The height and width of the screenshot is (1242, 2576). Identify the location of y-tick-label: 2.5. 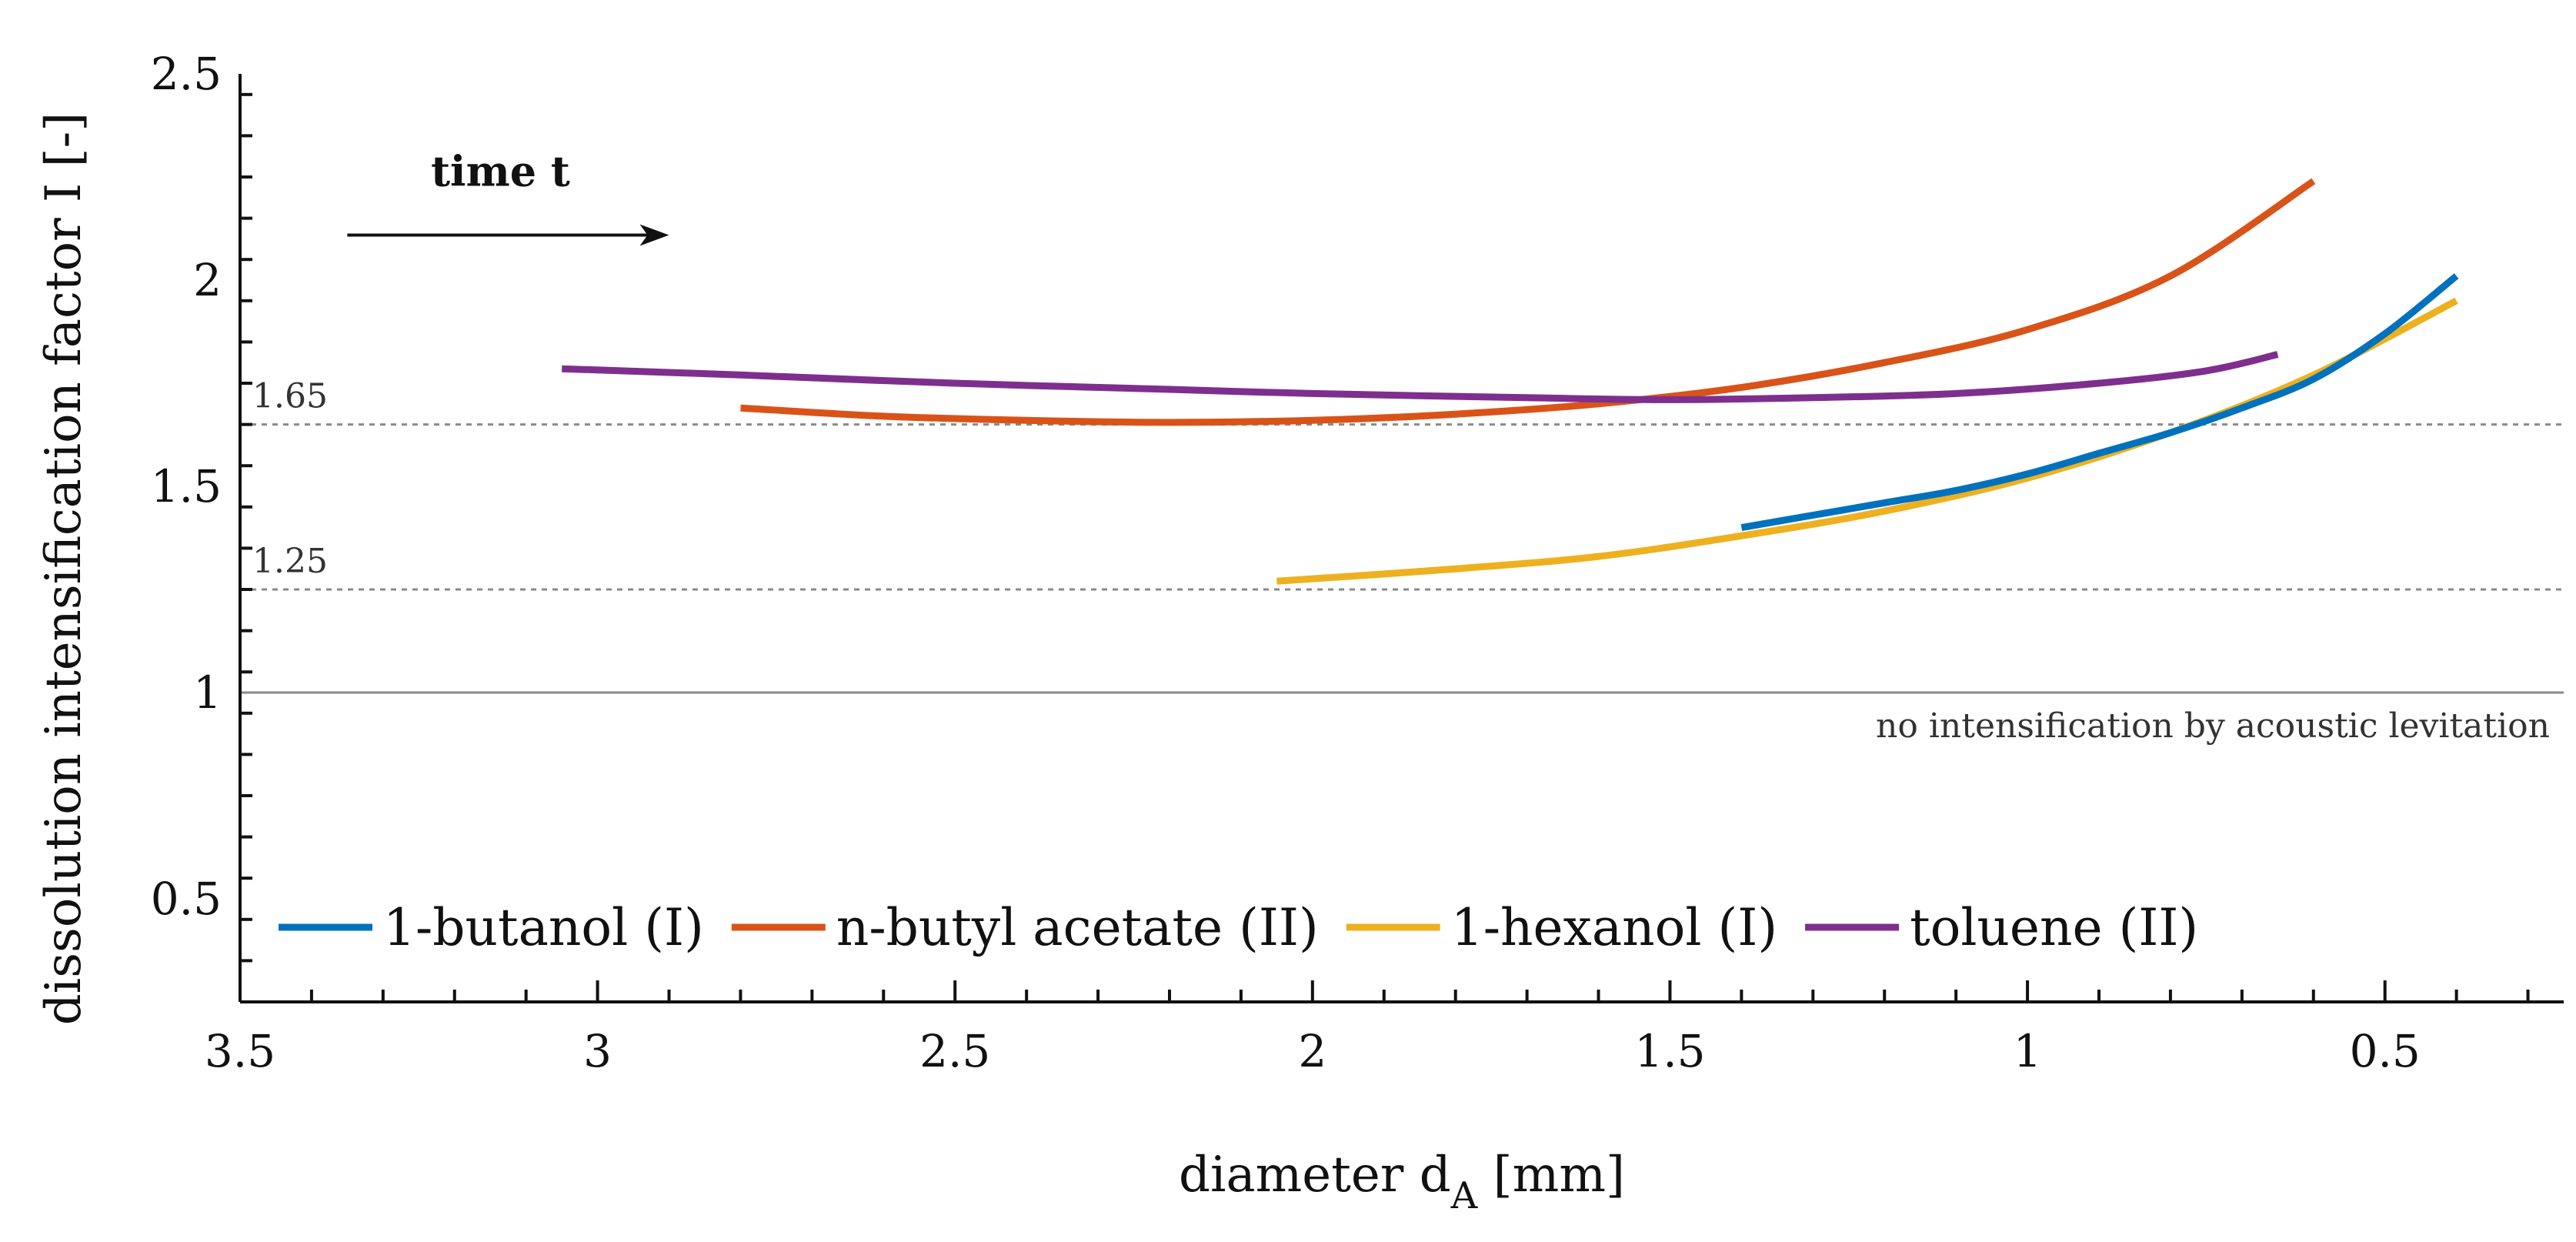
(187, 74).